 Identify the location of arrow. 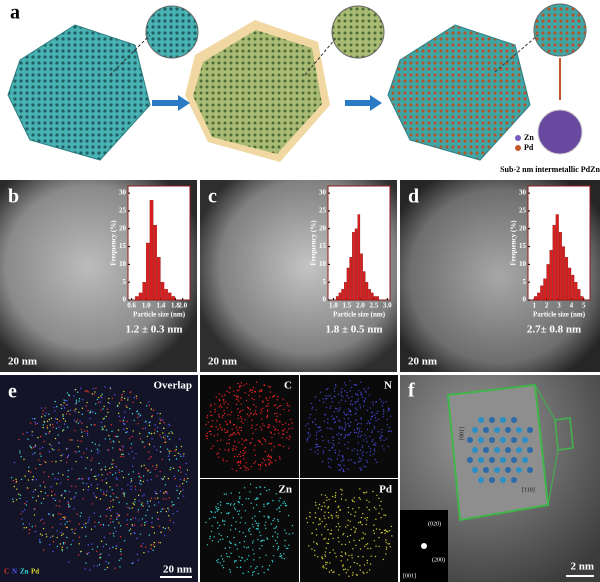
(363, 103).